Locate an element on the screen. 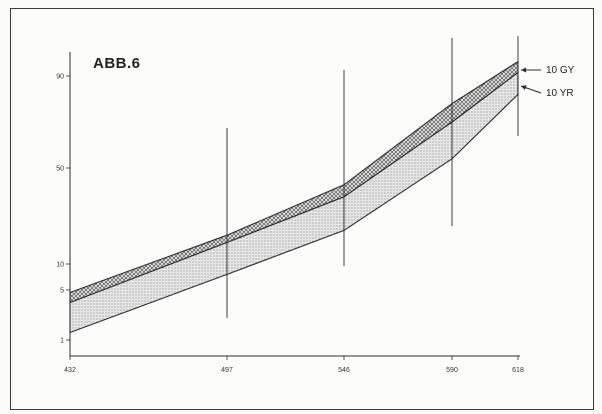 This screenshot has height=414, width=602. x-tick-label: 590 is located at coordinates (452, 370).